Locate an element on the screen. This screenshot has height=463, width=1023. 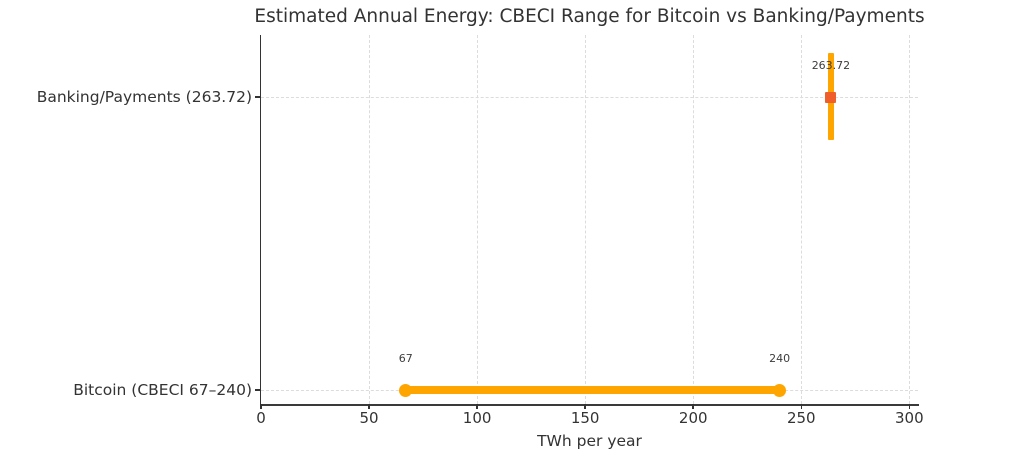
annotation-min: 67 is located at coordinates (405, 358).